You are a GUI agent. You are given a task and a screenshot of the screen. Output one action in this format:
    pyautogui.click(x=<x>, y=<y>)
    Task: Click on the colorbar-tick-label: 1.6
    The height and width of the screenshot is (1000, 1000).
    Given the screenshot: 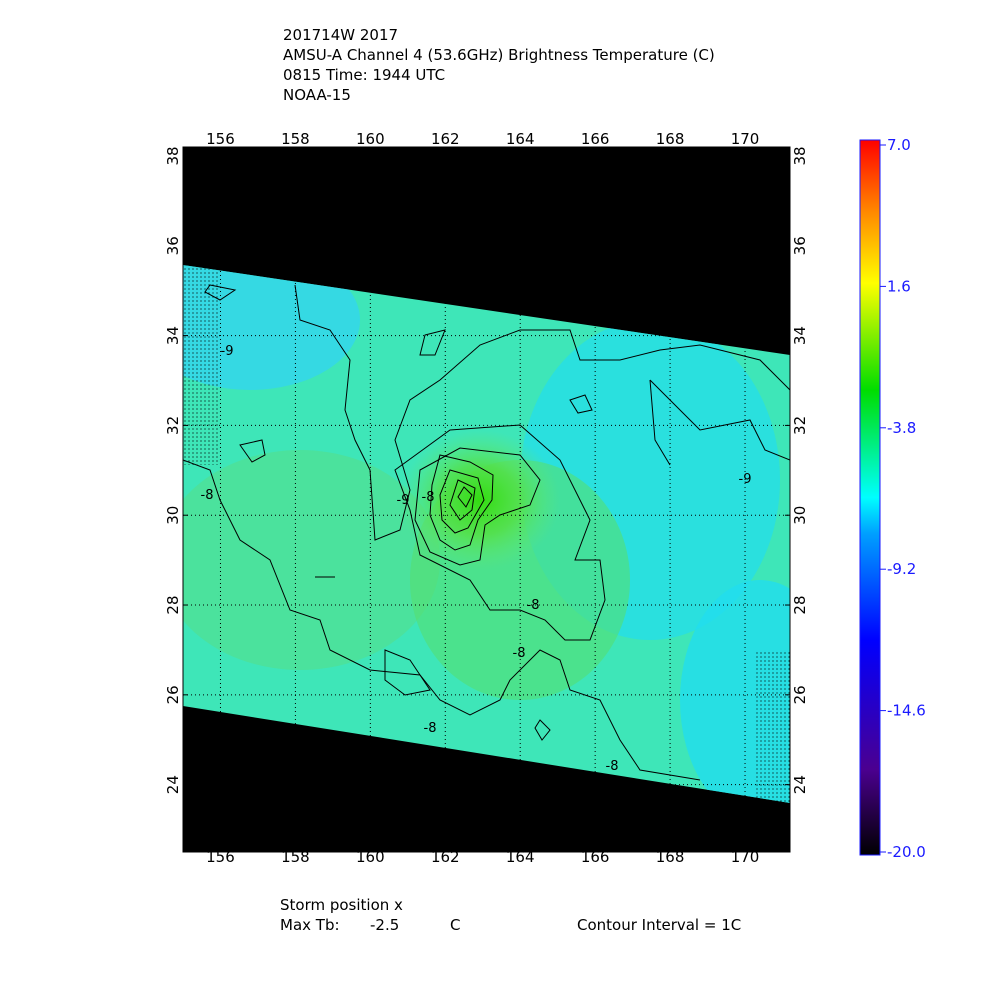 What is the action you would take?
    pyautogui.click(x=899, y=286)
    